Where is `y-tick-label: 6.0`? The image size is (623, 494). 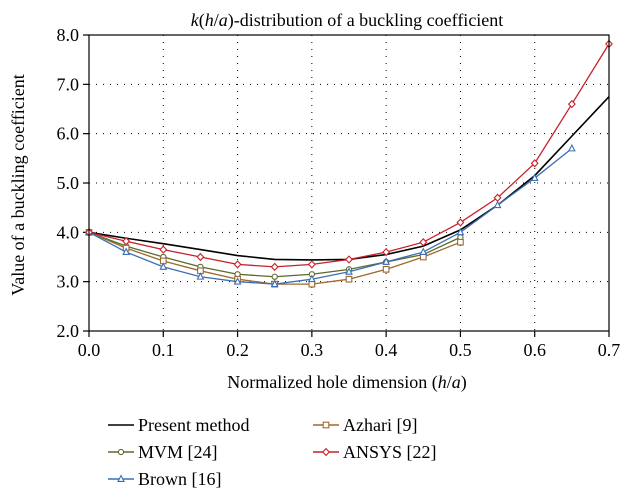 y-tick-label: 6.0 is located at coordinates (68, 134).